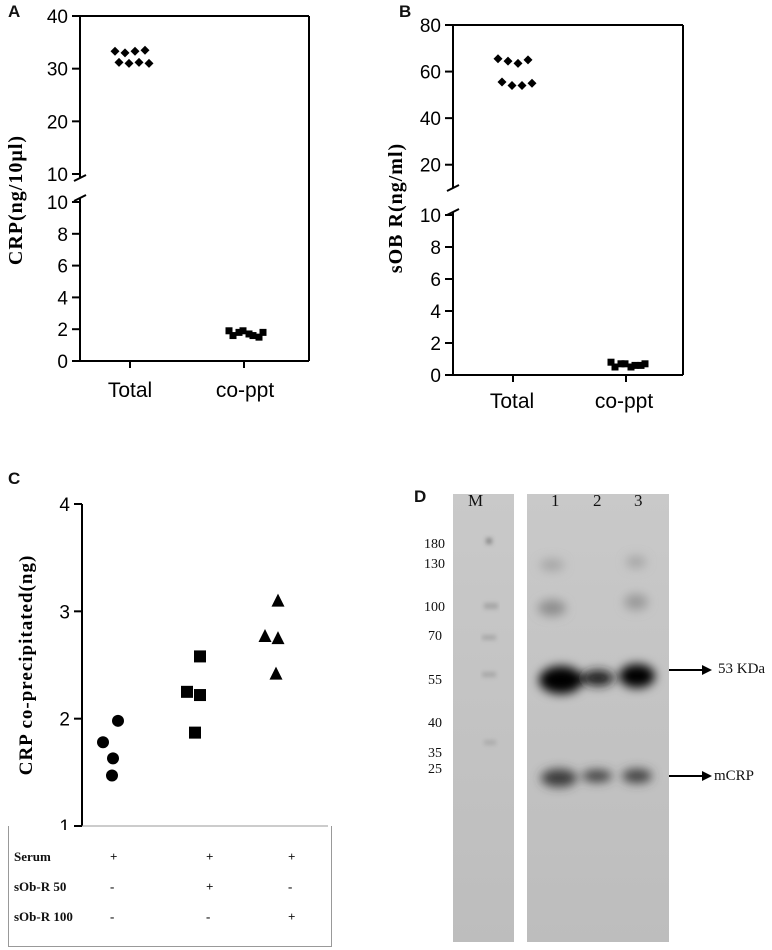 The height and width of the screenshot is (950, 772). I want to click on condition-row-sob-r-50: sOb-R 50 - + -, so click(164, 887).